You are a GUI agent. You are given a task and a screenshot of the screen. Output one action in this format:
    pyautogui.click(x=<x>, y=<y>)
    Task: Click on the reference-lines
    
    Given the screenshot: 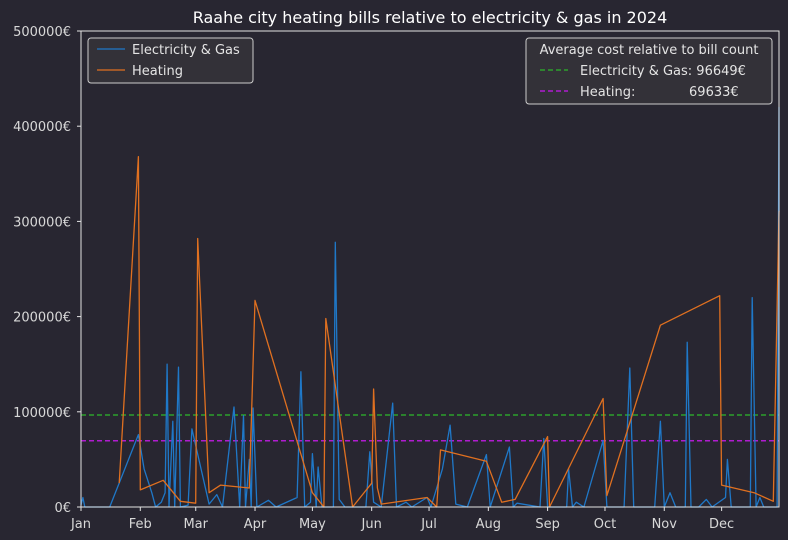 What is the action you would take?
    pyautogui.click(x=430, y=428)
    